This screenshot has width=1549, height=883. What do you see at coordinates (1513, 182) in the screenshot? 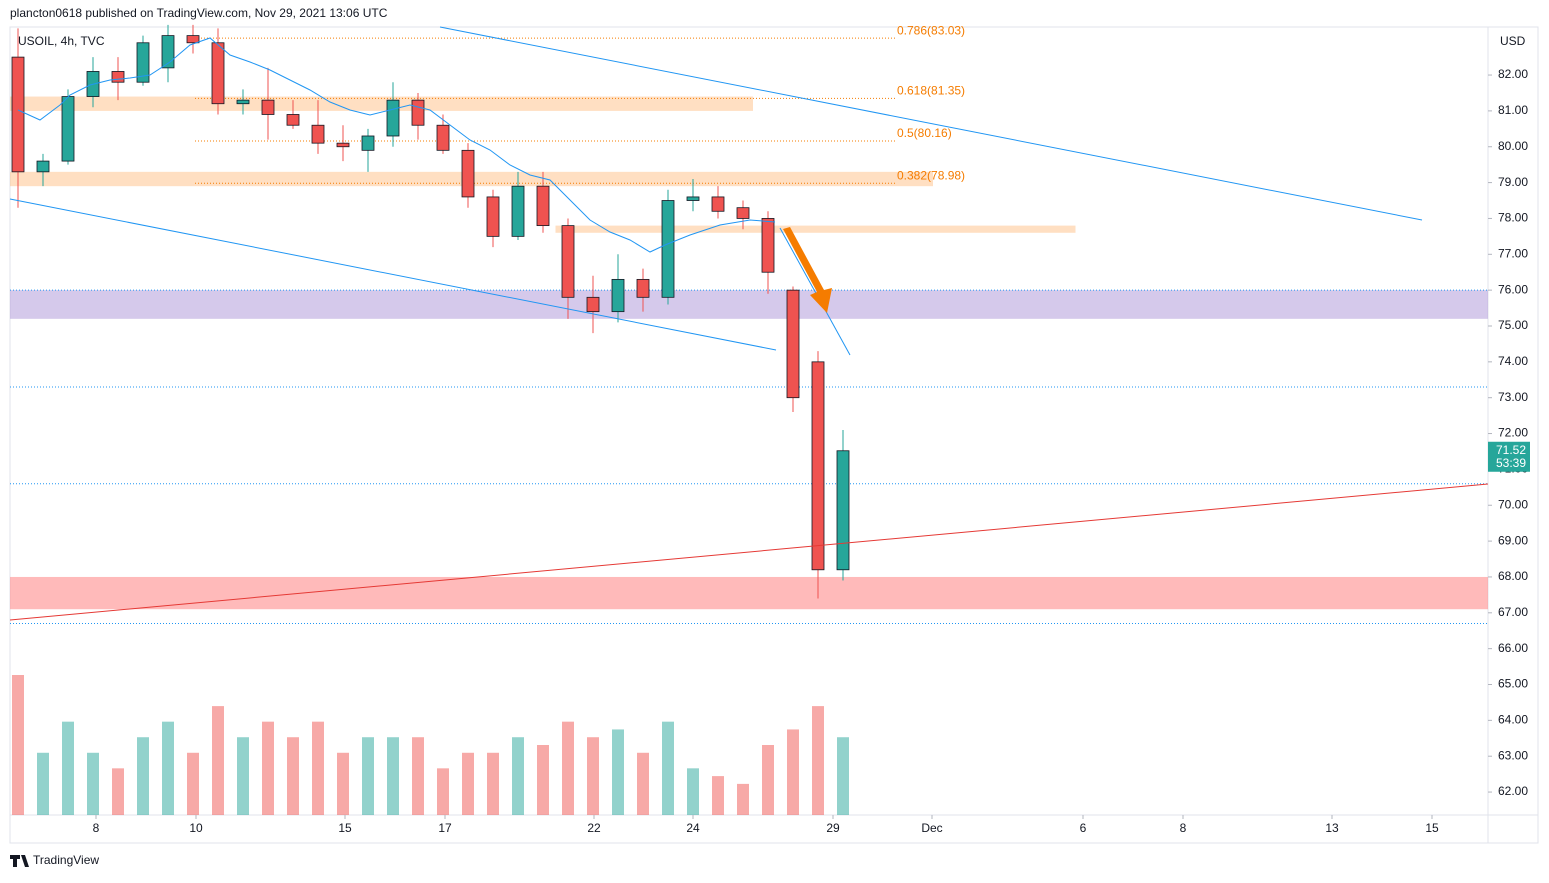
I see `y-tick-label: 79.00` at bounding box center [1513, 182].